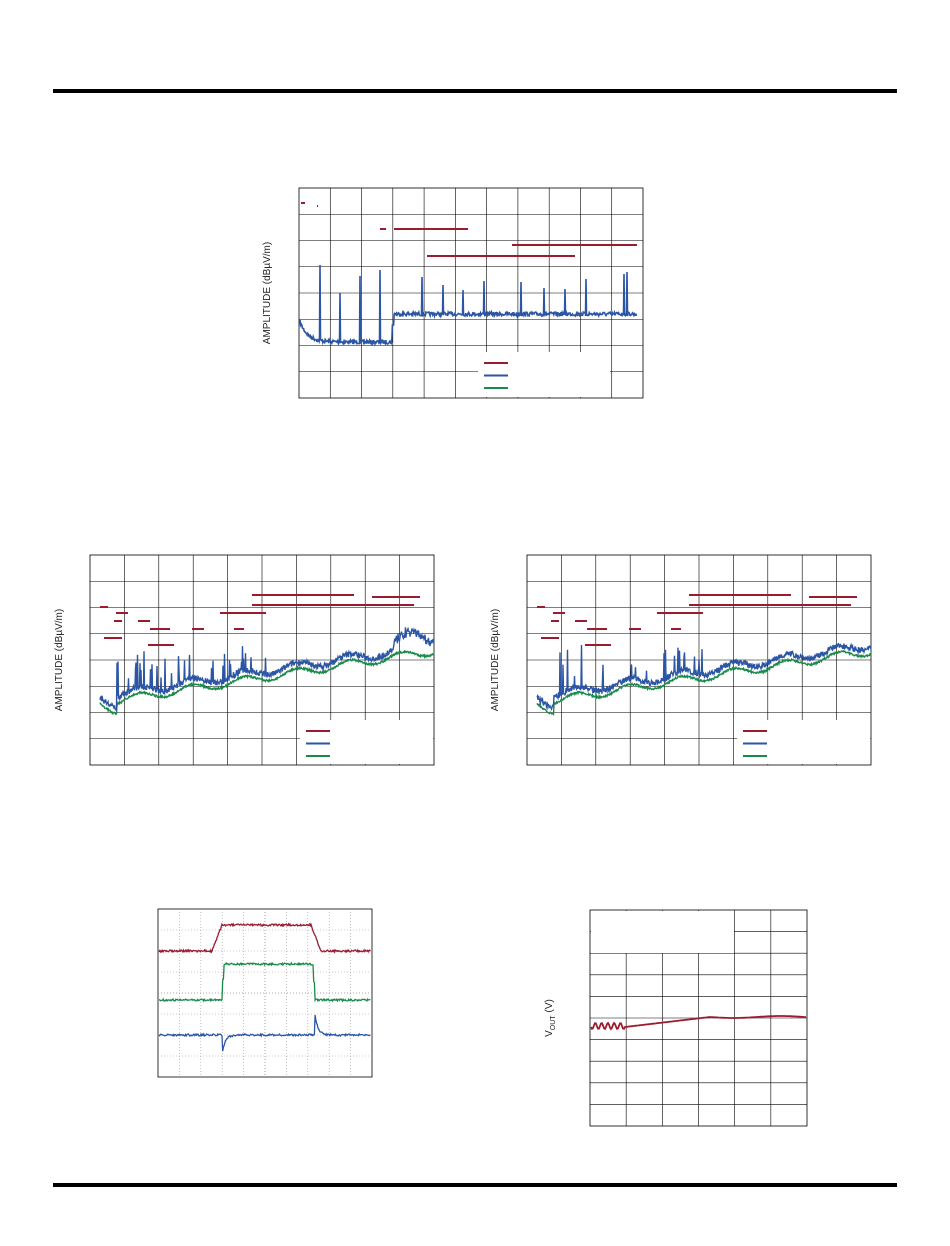 Image resolution: width=950 pixels, height=1246 pixels. I want to click on vout-trace, so click(698, 1023).